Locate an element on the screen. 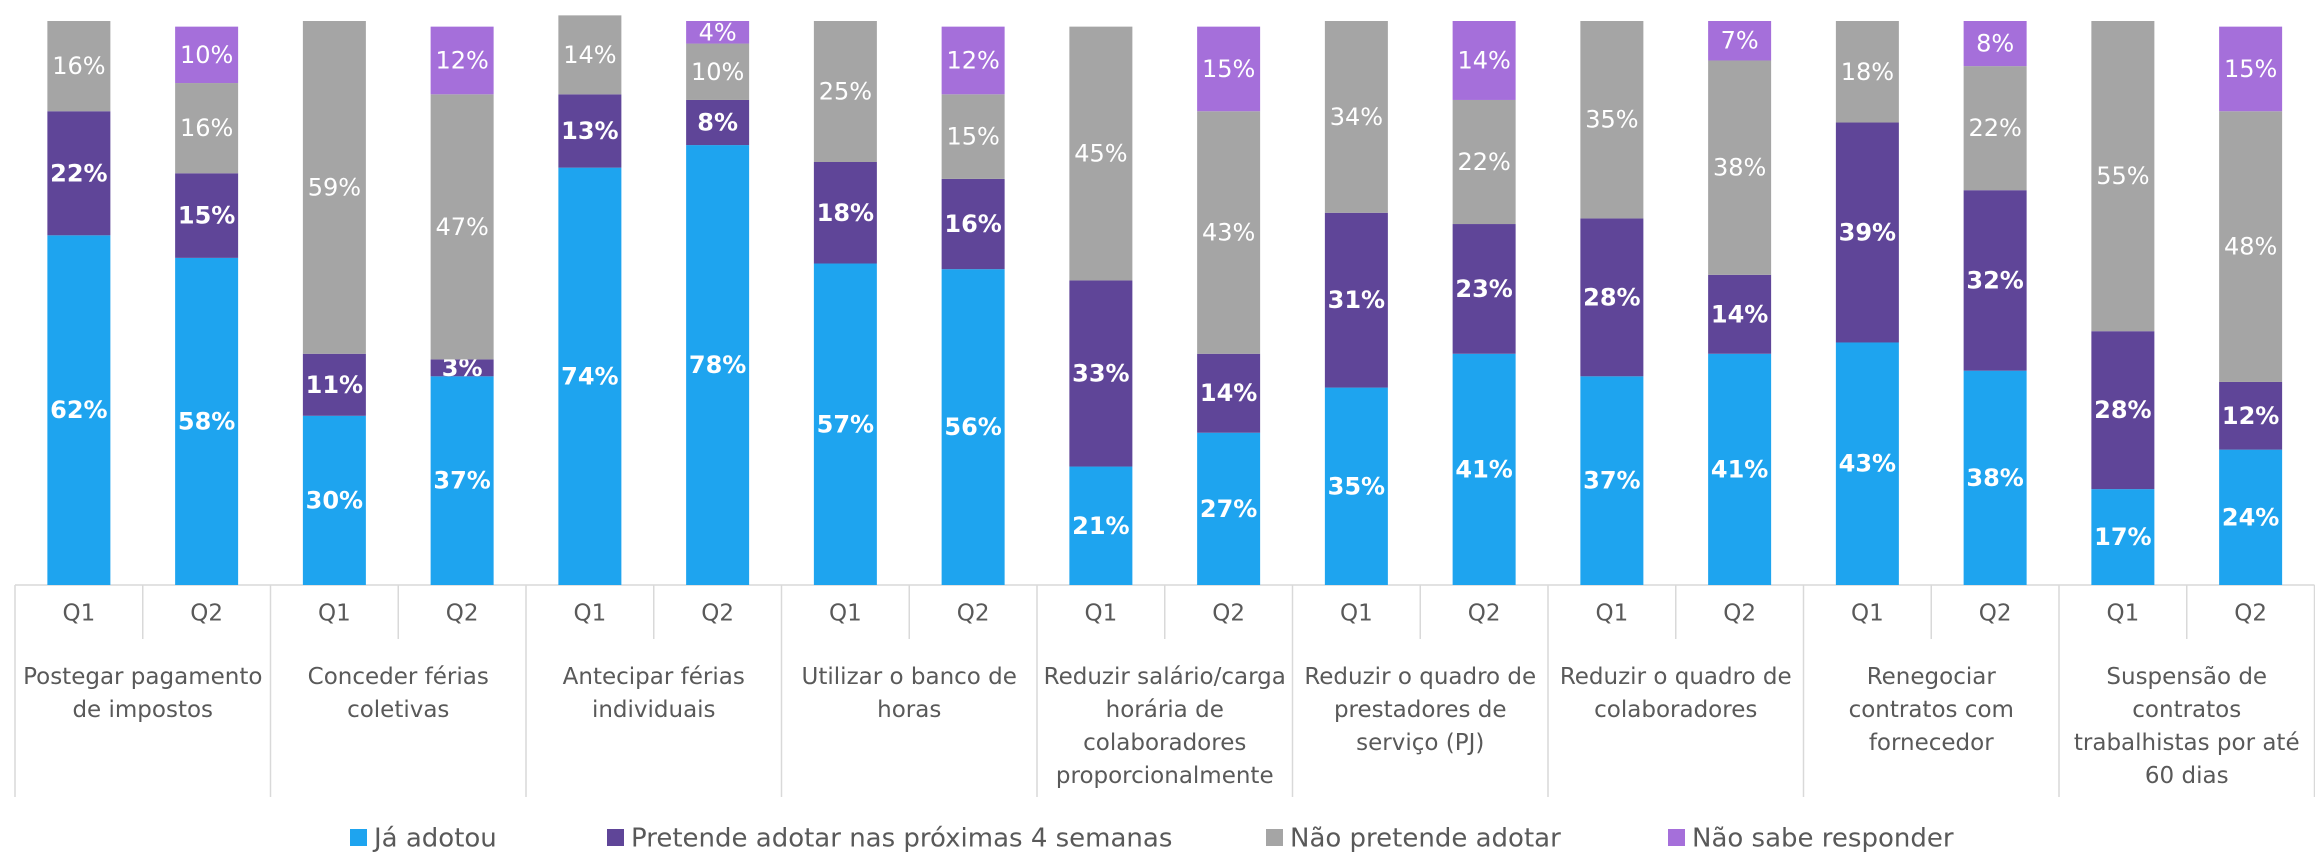 This screenshot has height=854, width=2315. data-label: 56% is located at coordinates (972, 427).